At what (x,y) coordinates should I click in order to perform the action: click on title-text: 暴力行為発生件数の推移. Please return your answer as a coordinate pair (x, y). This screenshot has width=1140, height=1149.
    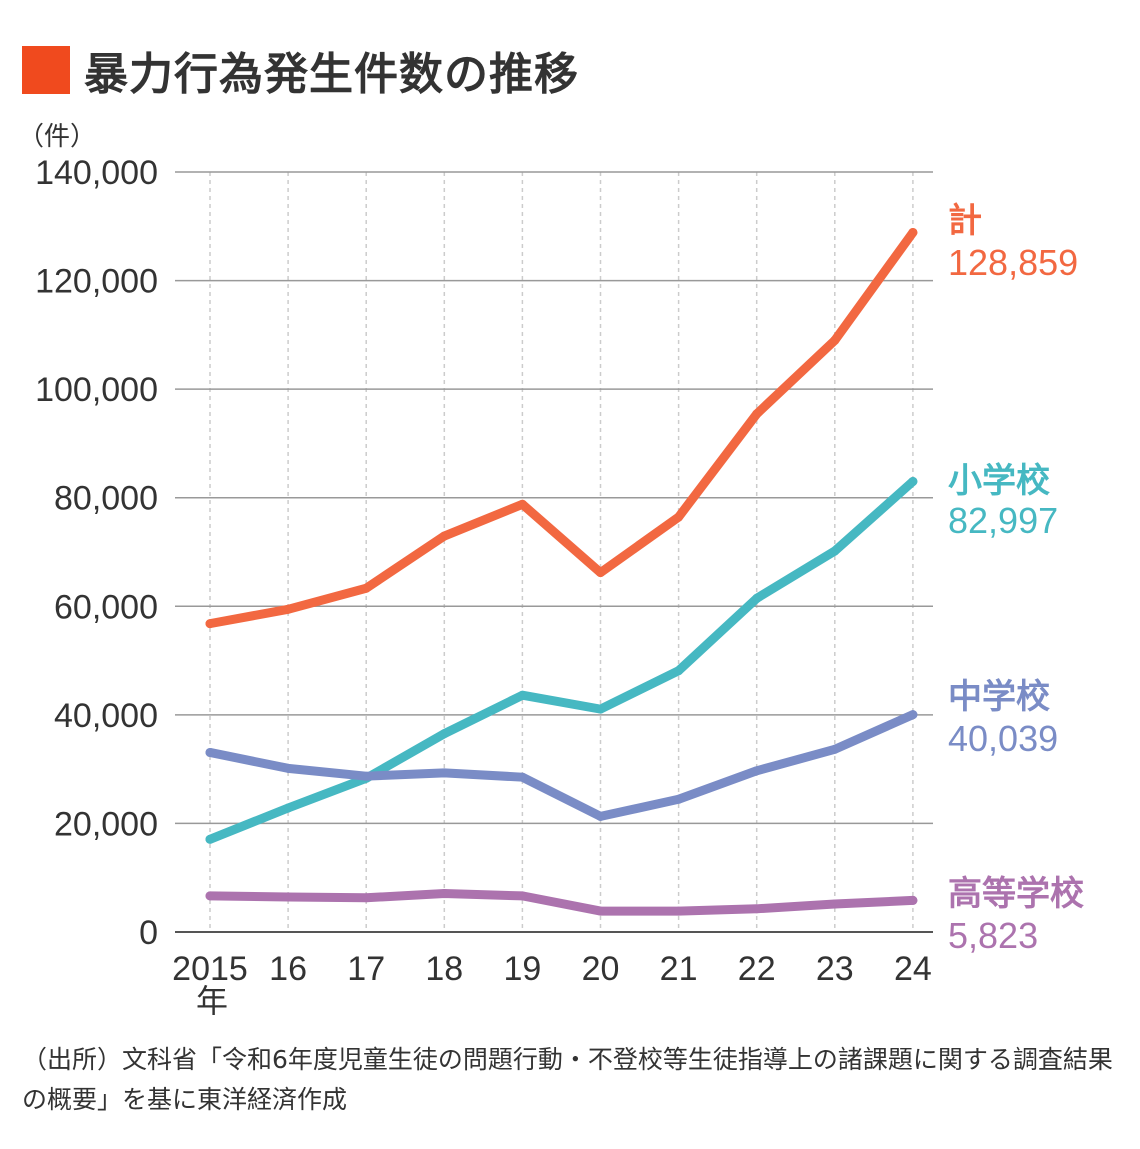
    Looking at the image, I should click on (331, 74).